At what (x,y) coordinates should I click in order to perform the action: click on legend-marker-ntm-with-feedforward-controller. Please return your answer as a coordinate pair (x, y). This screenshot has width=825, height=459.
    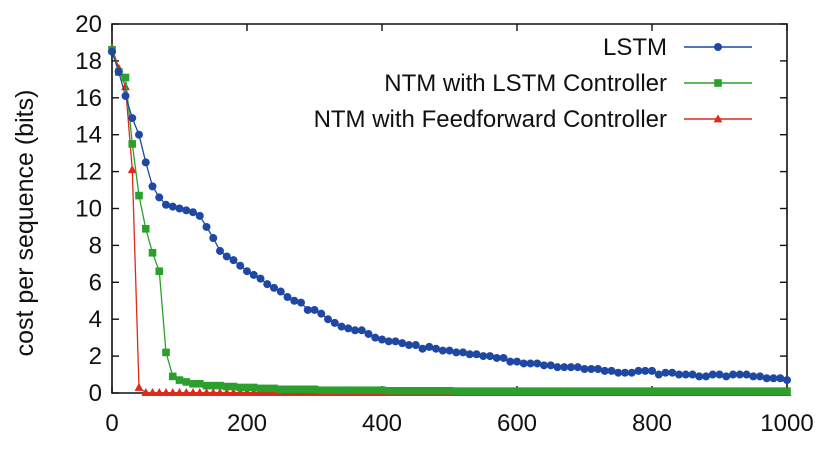
    Looking at the image, I should click on (718, 118).